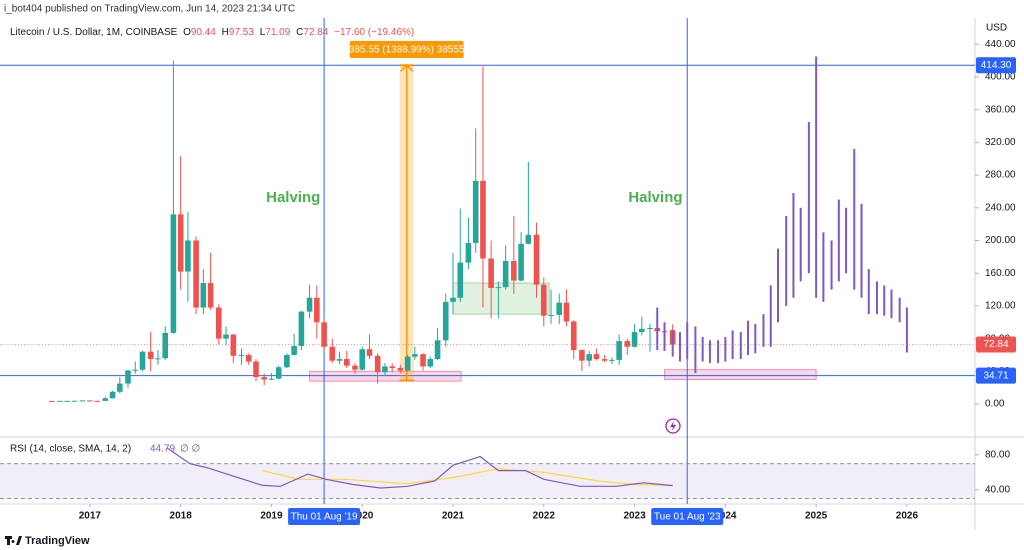 The image size is (1024, 550). I want to click on measure-label: 385.55 (1388.99%) 38555, so click(407, 50).